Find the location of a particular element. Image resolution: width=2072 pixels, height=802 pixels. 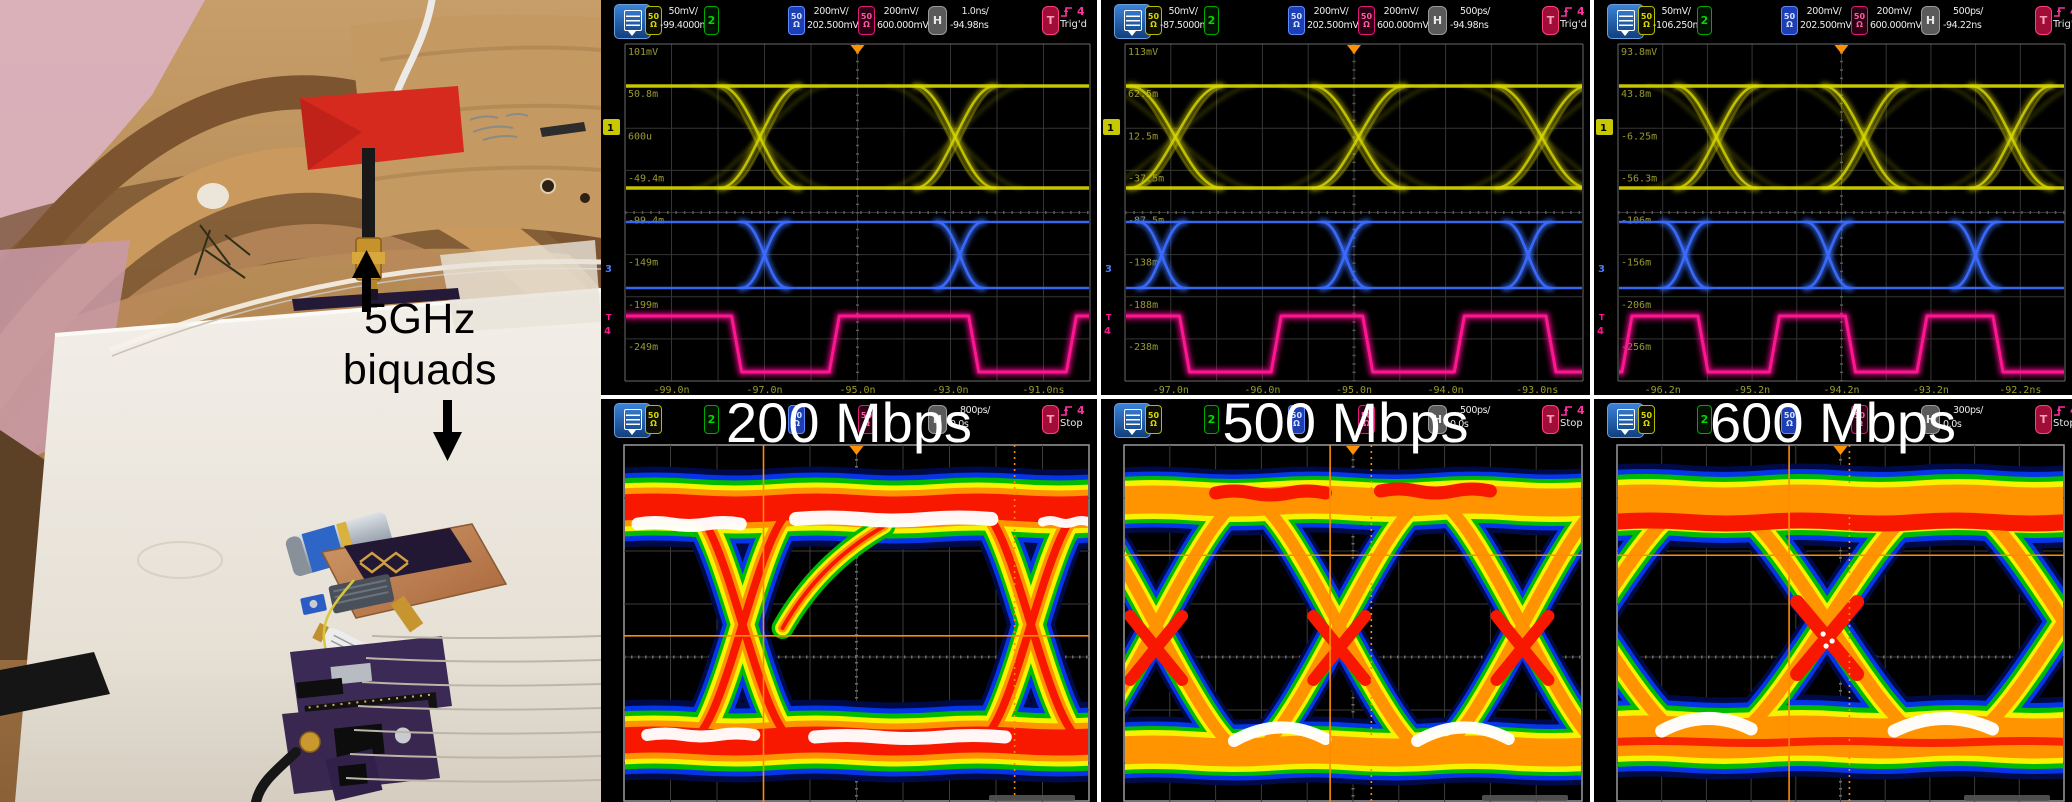

svg-text: -97.0n is located at coordinates (764, 390).